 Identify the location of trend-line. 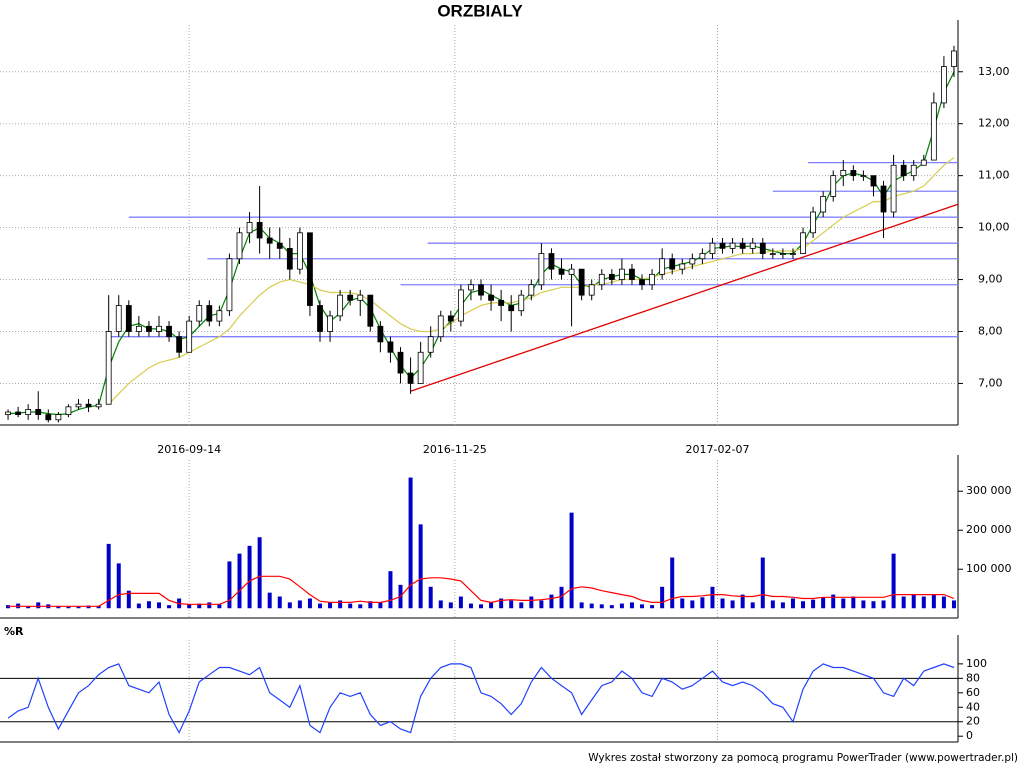
(684, 297).